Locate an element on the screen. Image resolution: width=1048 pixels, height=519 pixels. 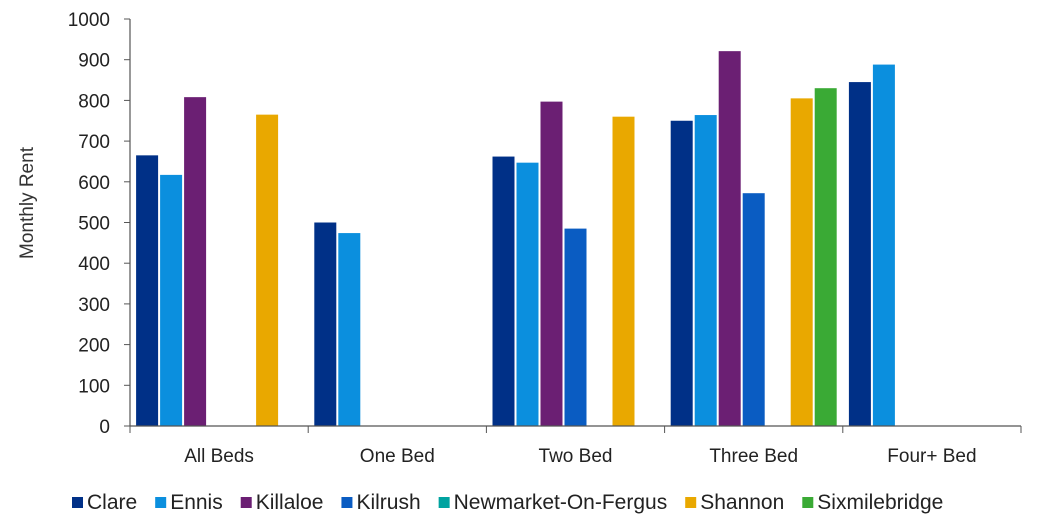
legend-label: Ennis is located at coordinates (196, 502).